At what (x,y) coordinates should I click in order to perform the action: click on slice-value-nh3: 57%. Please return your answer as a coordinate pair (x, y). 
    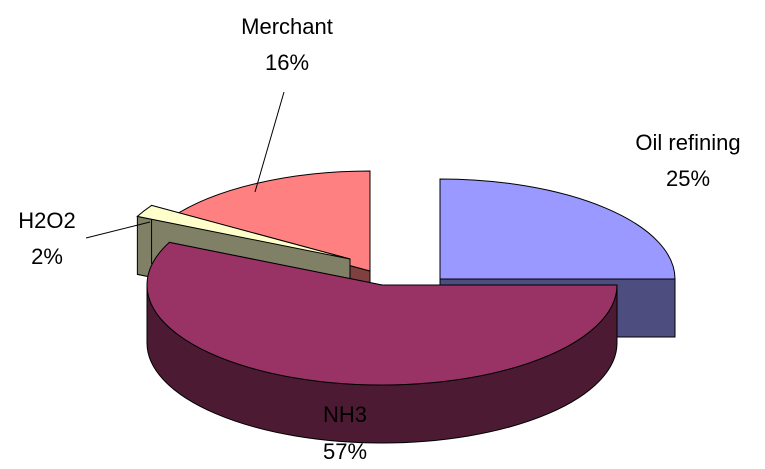
    Looking at the image, I should click on (345, 451).